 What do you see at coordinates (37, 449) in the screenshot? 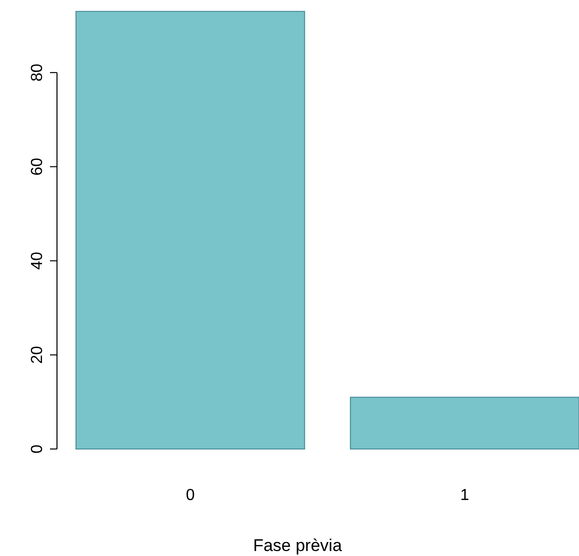
I see `y-tick-label: 0` at bounding box center [37, 449].